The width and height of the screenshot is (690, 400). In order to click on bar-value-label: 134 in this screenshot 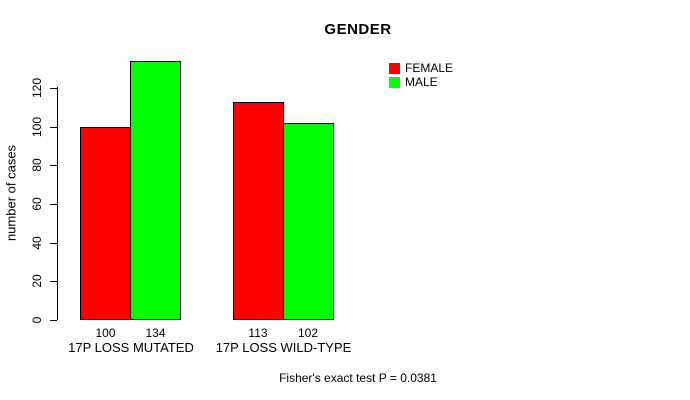, I will do `click(155, 333)`.